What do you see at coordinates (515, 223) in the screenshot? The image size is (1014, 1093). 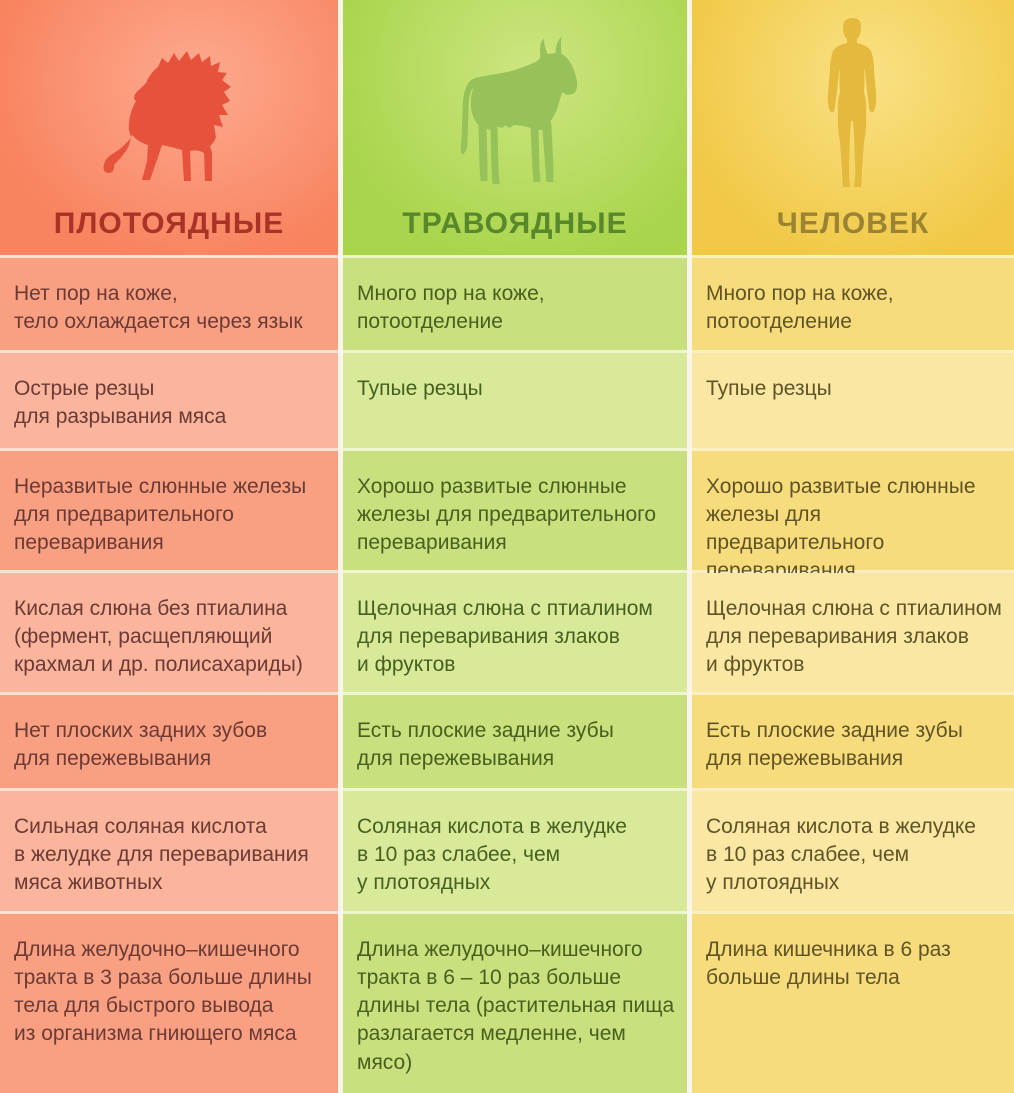 I see `column-title-herbivores: ТРАВОЯДНЫЕ` at bounding box center [515, 223].